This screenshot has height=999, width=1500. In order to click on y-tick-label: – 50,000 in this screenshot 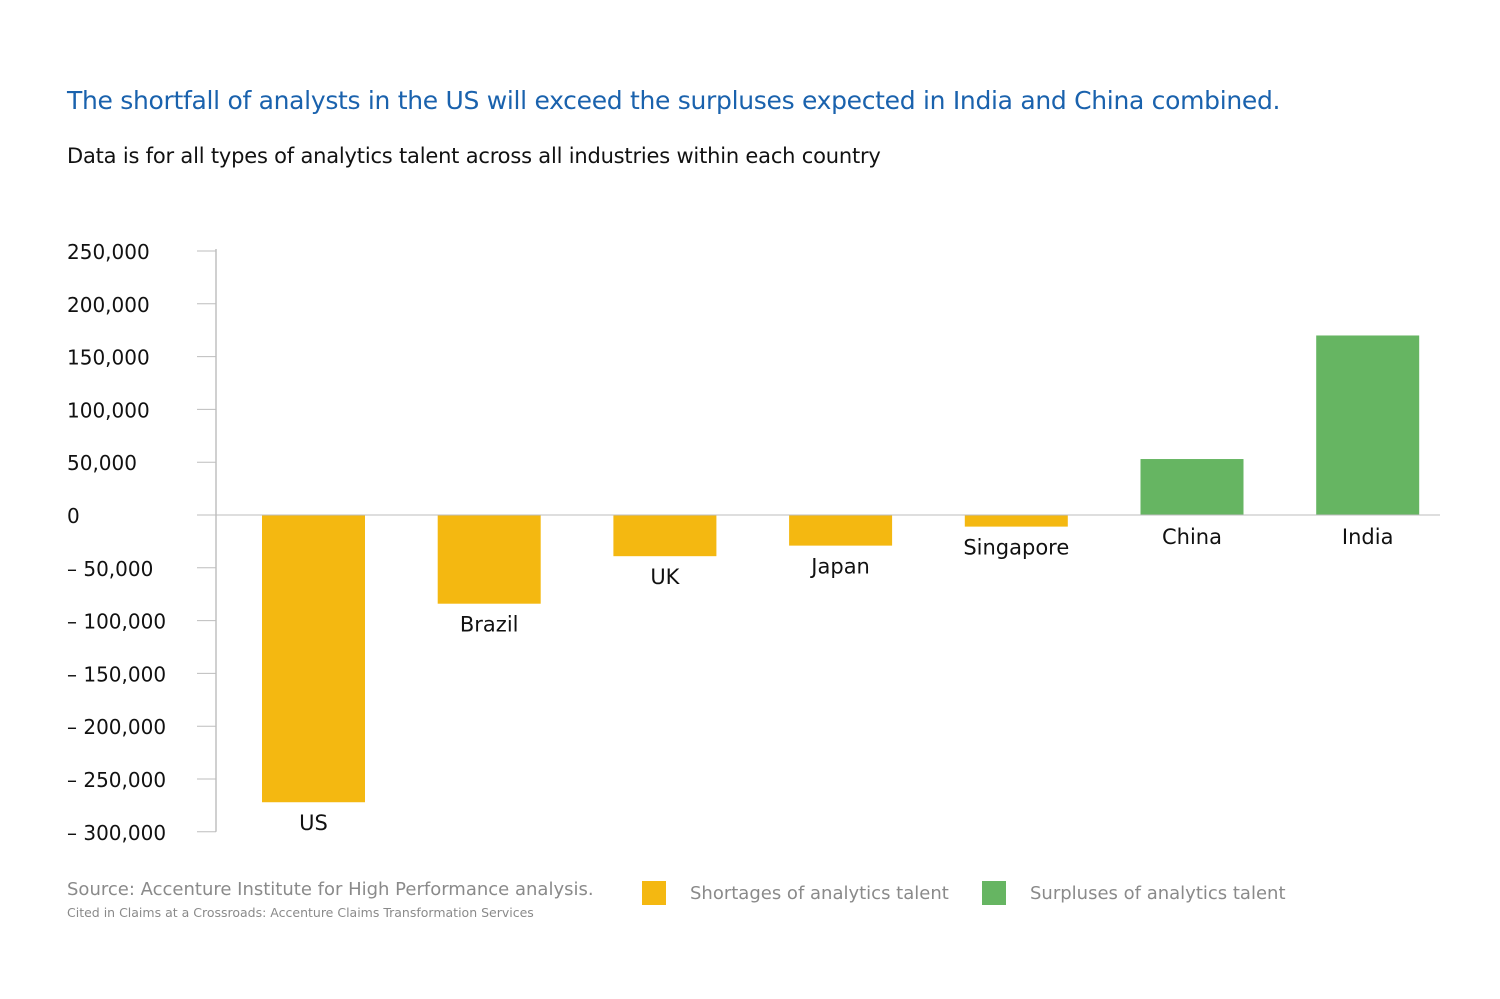, I will do `click(110, 569)`.